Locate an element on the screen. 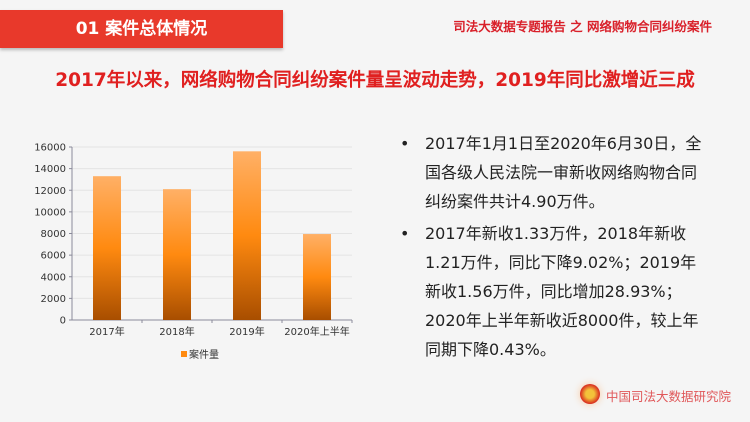  section-title-banner: 01 案件总体情况 is located at coordinates (141, 29).